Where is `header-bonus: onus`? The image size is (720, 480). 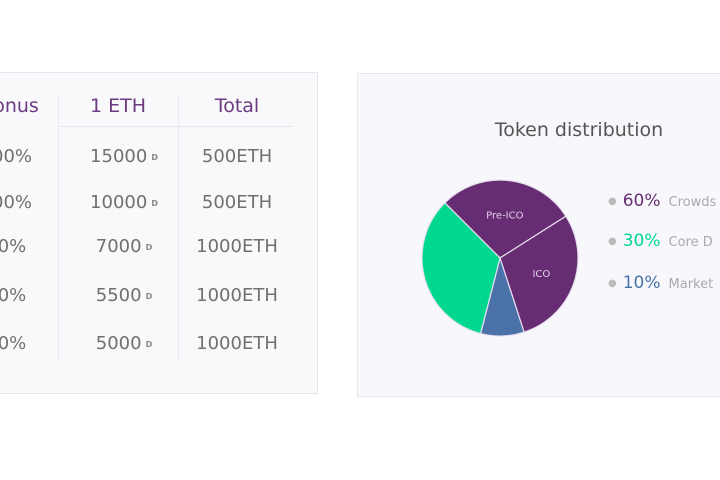
header-bonus: onus is located at coordinates (19, 106).